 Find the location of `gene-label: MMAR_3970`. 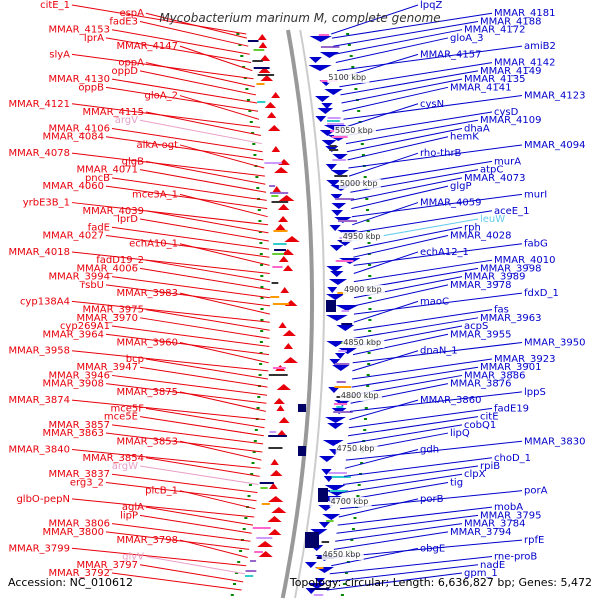

gene-label: MMAR_3970 is located at coordinates (108, 318).